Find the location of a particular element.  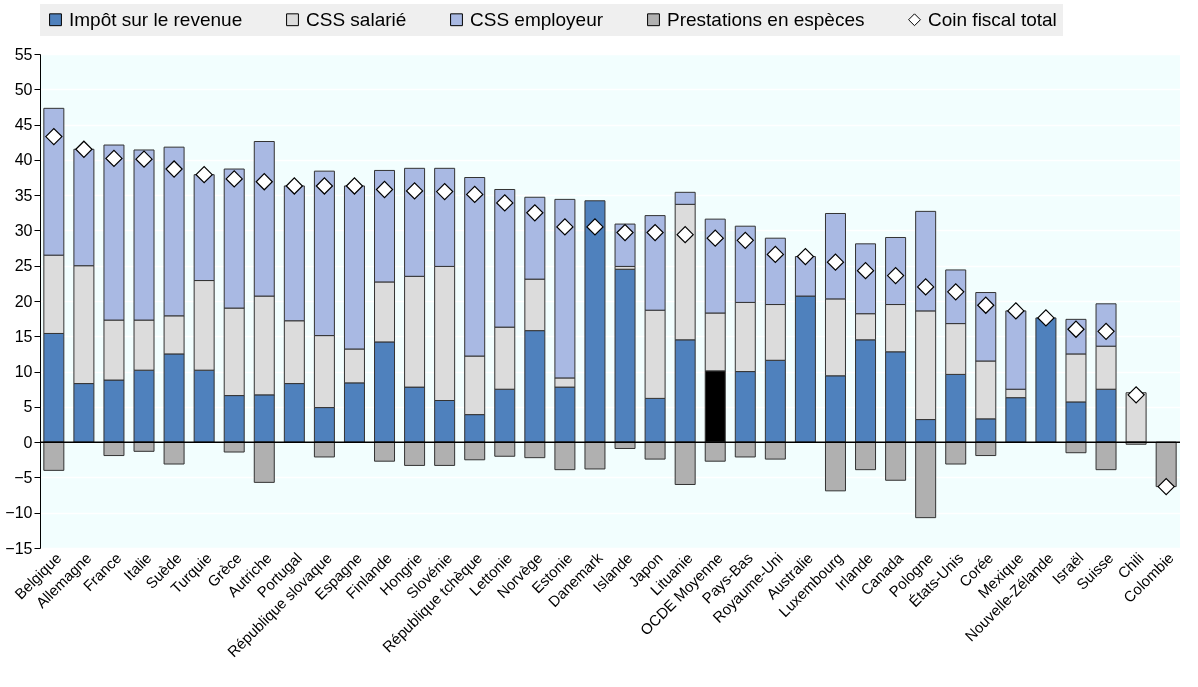

y-tick-label: 55 is located at coordinates (23, 54).